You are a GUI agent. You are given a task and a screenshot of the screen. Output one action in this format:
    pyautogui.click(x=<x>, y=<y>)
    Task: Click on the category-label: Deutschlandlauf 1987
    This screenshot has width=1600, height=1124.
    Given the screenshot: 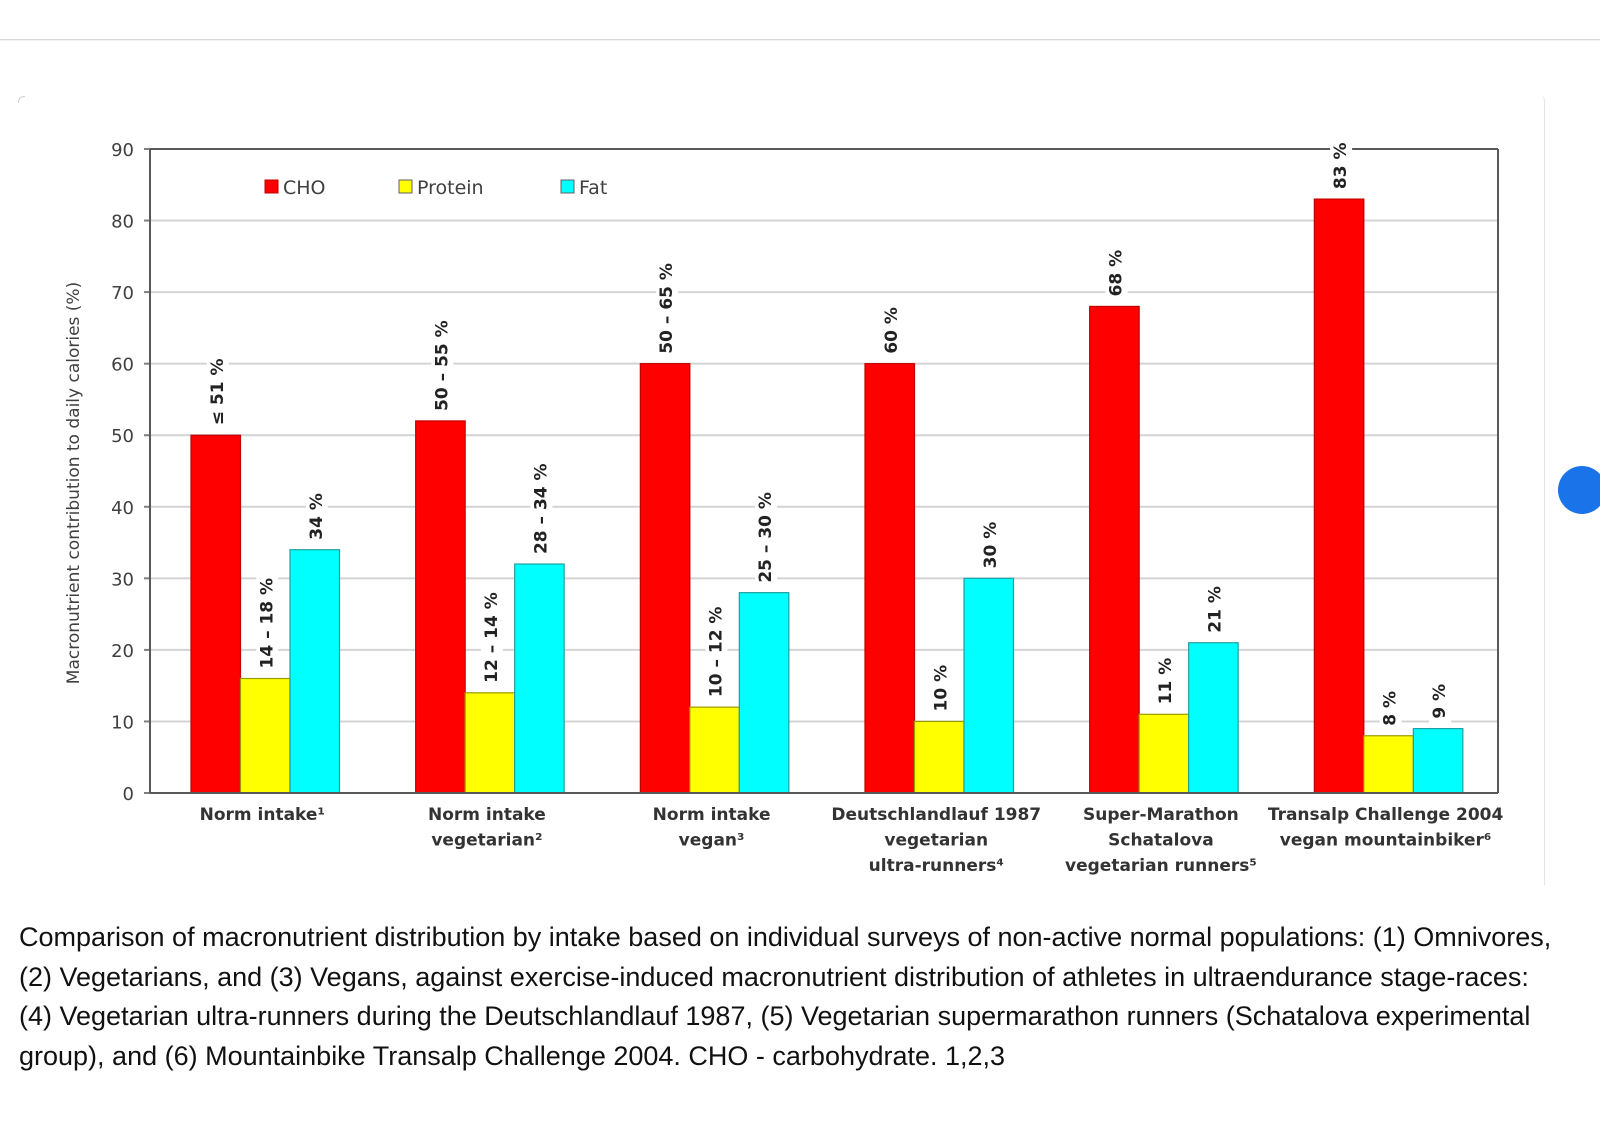 What is the action you would take?
    pyautogui.click(x=936, y=815)
    